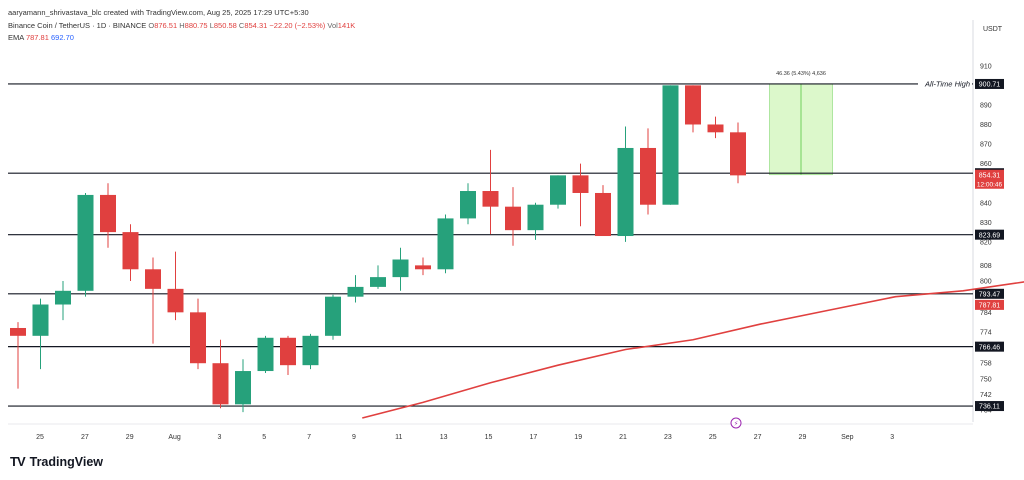 The height and width of the screenshot is (480, 1024). Describe the element at coordinates (986, 145) in the screenshot. I see `y-tick-label: 870` at that location.